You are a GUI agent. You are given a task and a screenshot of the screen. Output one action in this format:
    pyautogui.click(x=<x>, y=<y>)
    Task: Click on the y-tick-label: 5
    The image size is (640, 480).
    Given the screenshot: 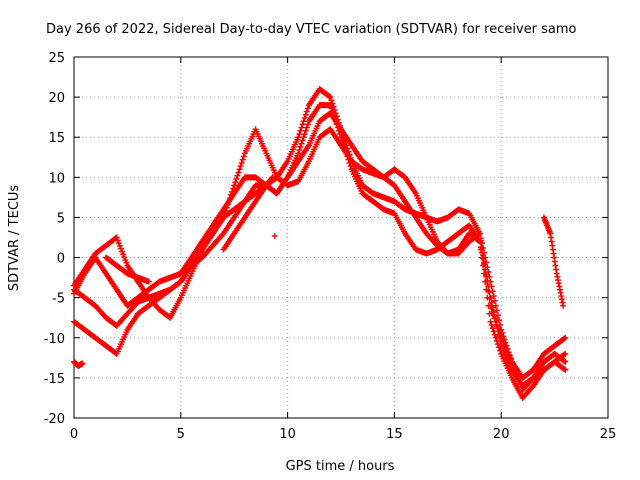 What is the action you would take?
    pyautogui.click(x=61, y=218)
    